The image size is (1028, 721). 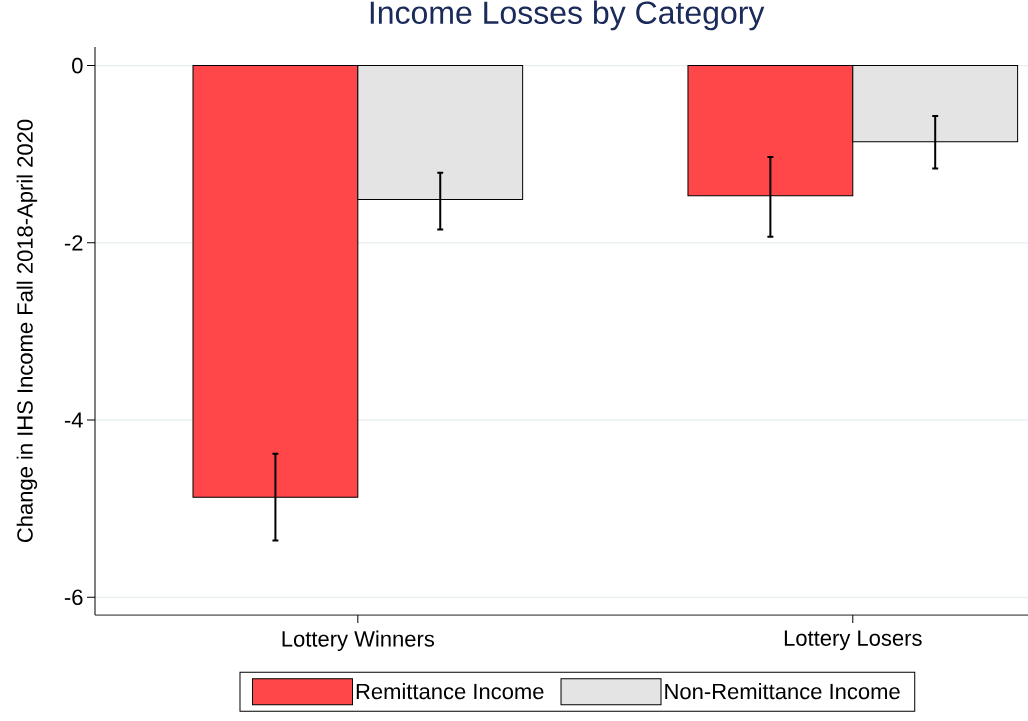 What do you see at coordinates (77, 65) in the screenshot?
I see `y-tick-label: 0` at bounding box center [77, 65].